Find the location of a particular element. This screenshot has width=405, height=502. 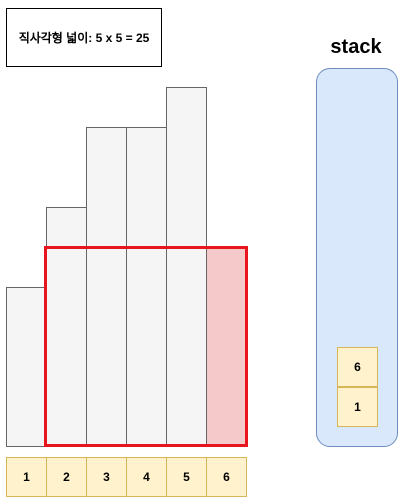

index-cell-5: 5 is located at coordinates (186, 477).